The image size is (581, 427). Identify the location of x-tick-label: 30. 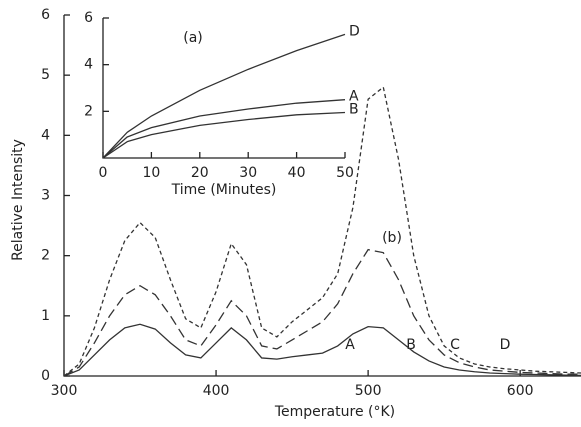
(248, 173).